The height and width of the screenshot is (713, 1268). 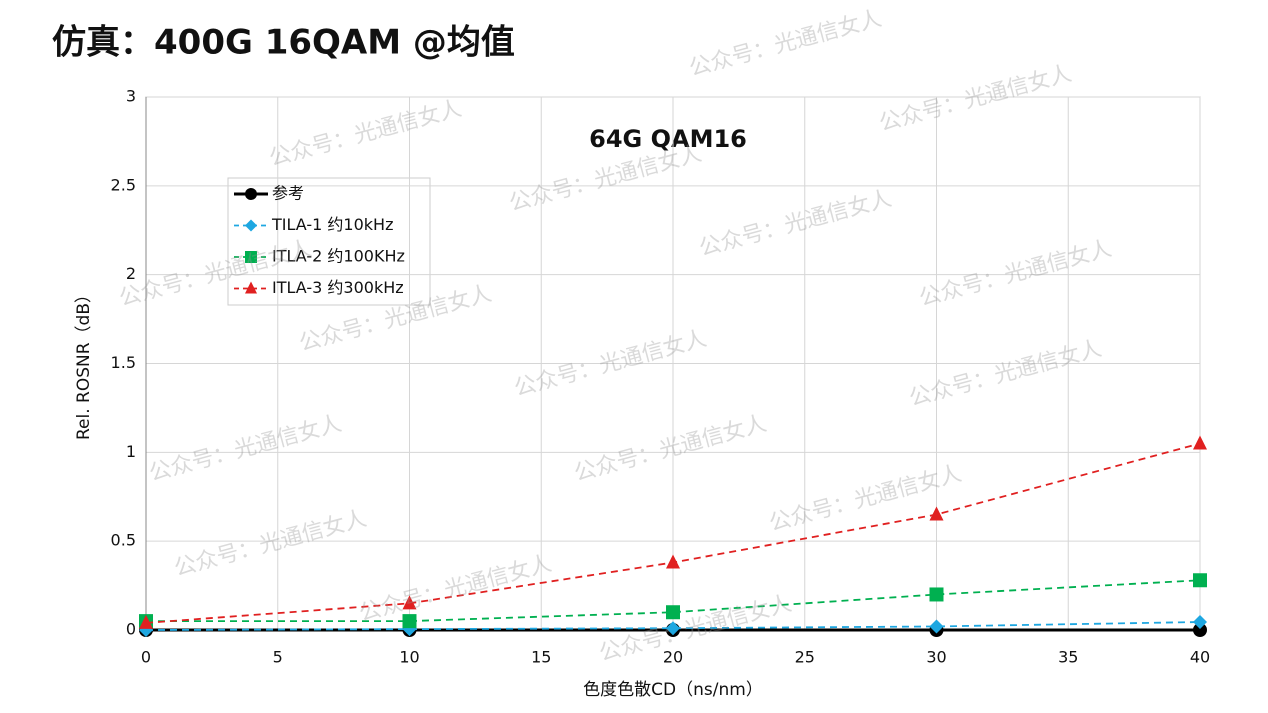 I want to click on y-tick-label: 1.5, so click(x=123, y=362).